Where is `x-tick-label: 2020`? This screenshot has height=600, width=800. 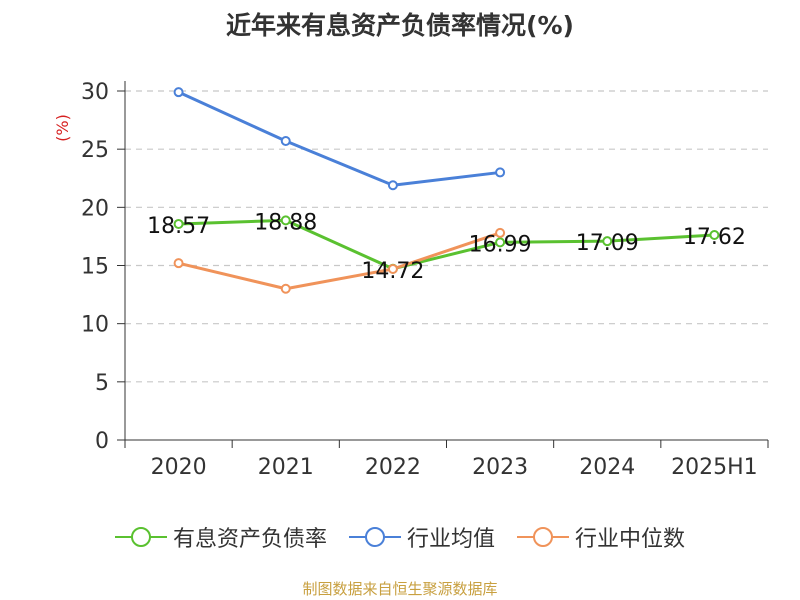 x-tick-label: 2020 is located at coordinates (179, 467).